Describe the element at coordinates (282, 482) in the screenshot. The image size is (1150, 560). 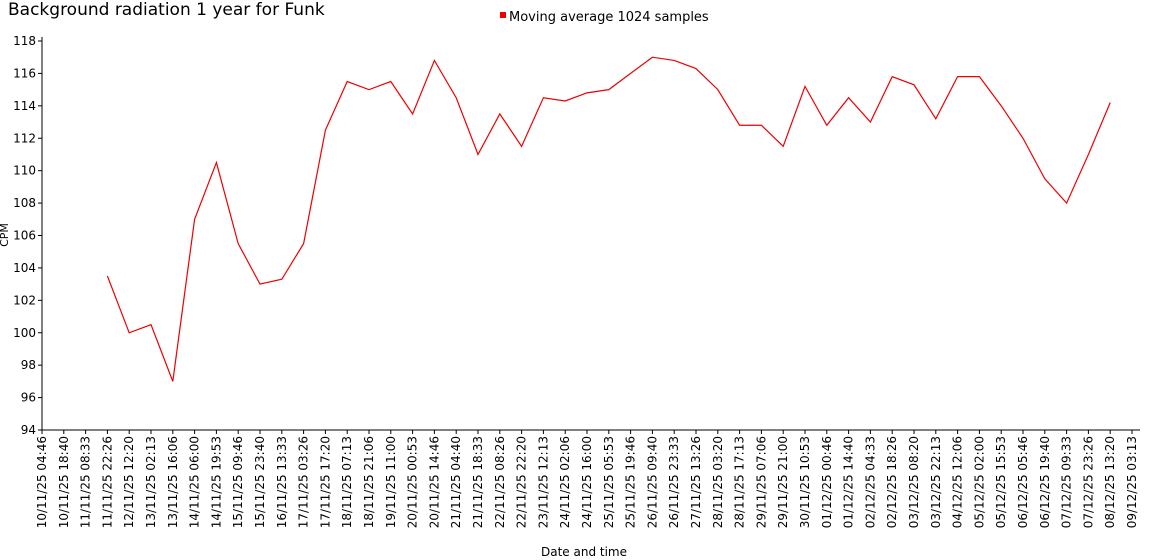
I see `x-tick-label: 16/11/25 13:33` at that location.